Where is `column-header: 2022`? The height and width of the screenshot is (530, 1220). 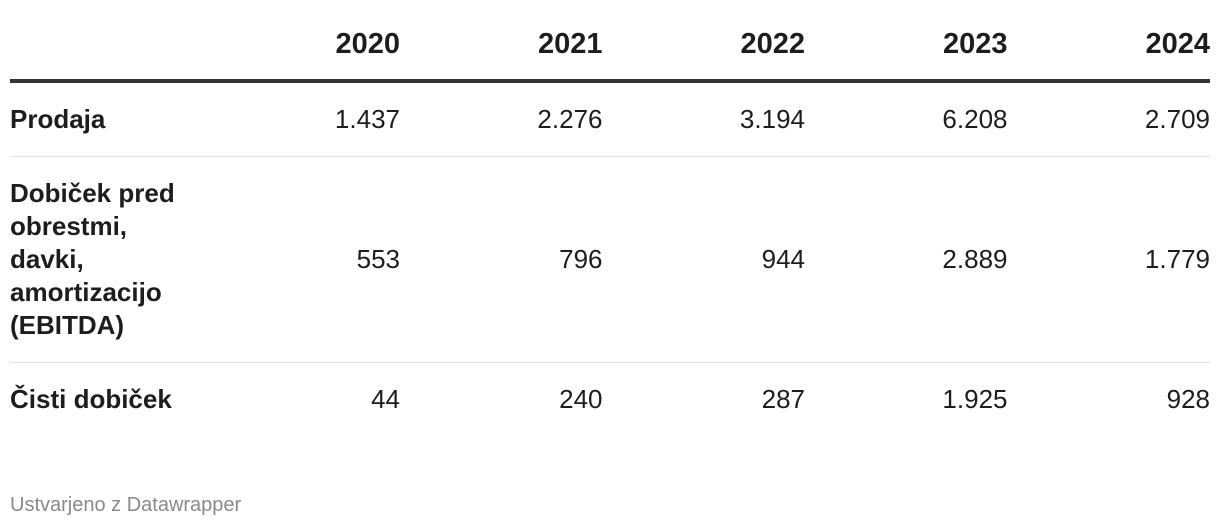
column-header: 2022 is located at coordinates (703, 55).